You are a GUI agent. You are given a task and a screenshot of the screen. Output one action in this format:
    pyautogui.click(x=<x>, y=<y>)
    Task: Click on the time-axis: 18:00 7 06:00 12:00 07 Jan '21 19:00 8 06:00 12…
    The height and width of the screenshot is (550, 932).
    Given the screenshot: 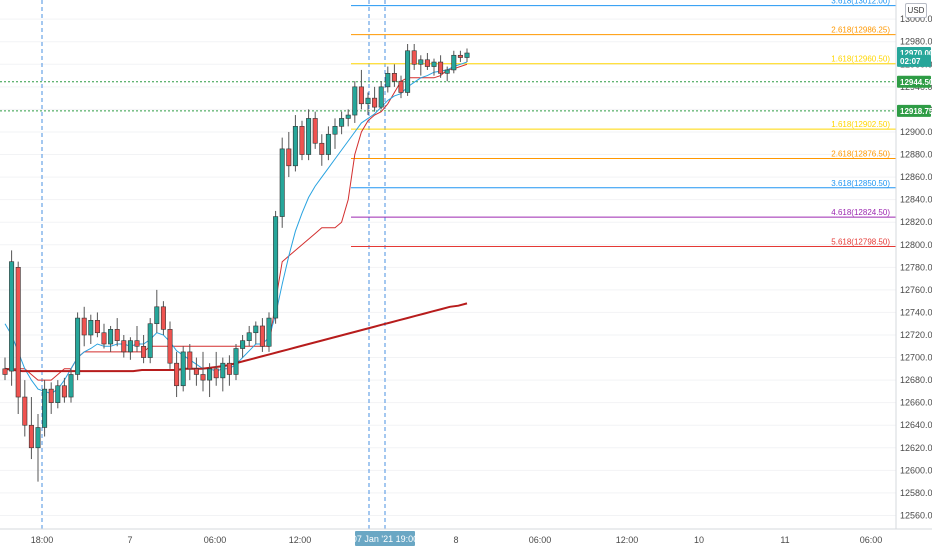 What is the action you would take?
    pyautogui.click(x=457, y=538)
    